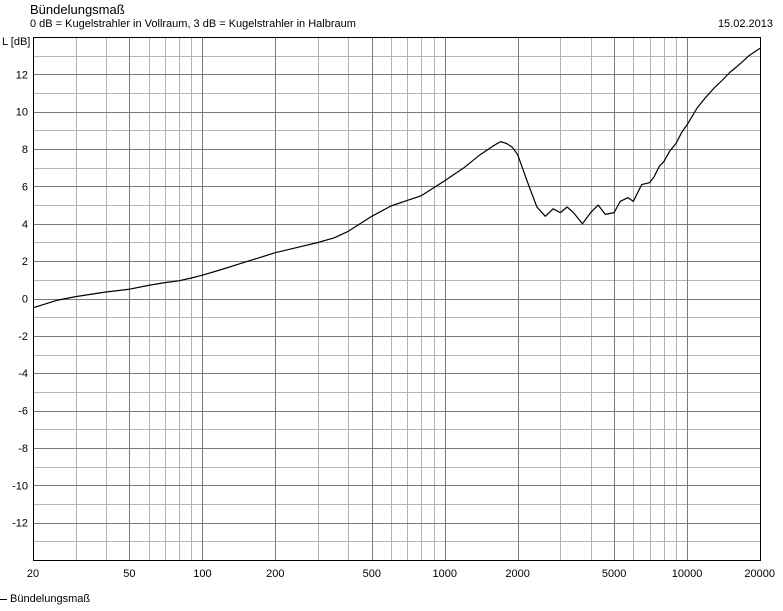 The height and width of the screenshot is (611, 783). Describe the element at coordinates (3, 599) in the screenshot. I see `legend-swatch` at that location.